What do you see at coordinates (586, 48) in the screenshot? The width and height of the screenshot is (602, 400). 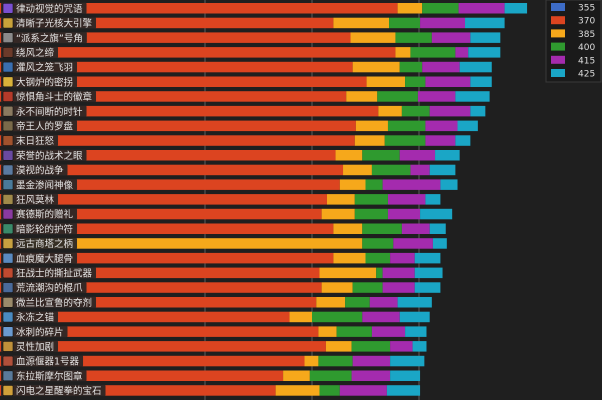 I see `legend-label: 400` at bounding box center [586, 48].